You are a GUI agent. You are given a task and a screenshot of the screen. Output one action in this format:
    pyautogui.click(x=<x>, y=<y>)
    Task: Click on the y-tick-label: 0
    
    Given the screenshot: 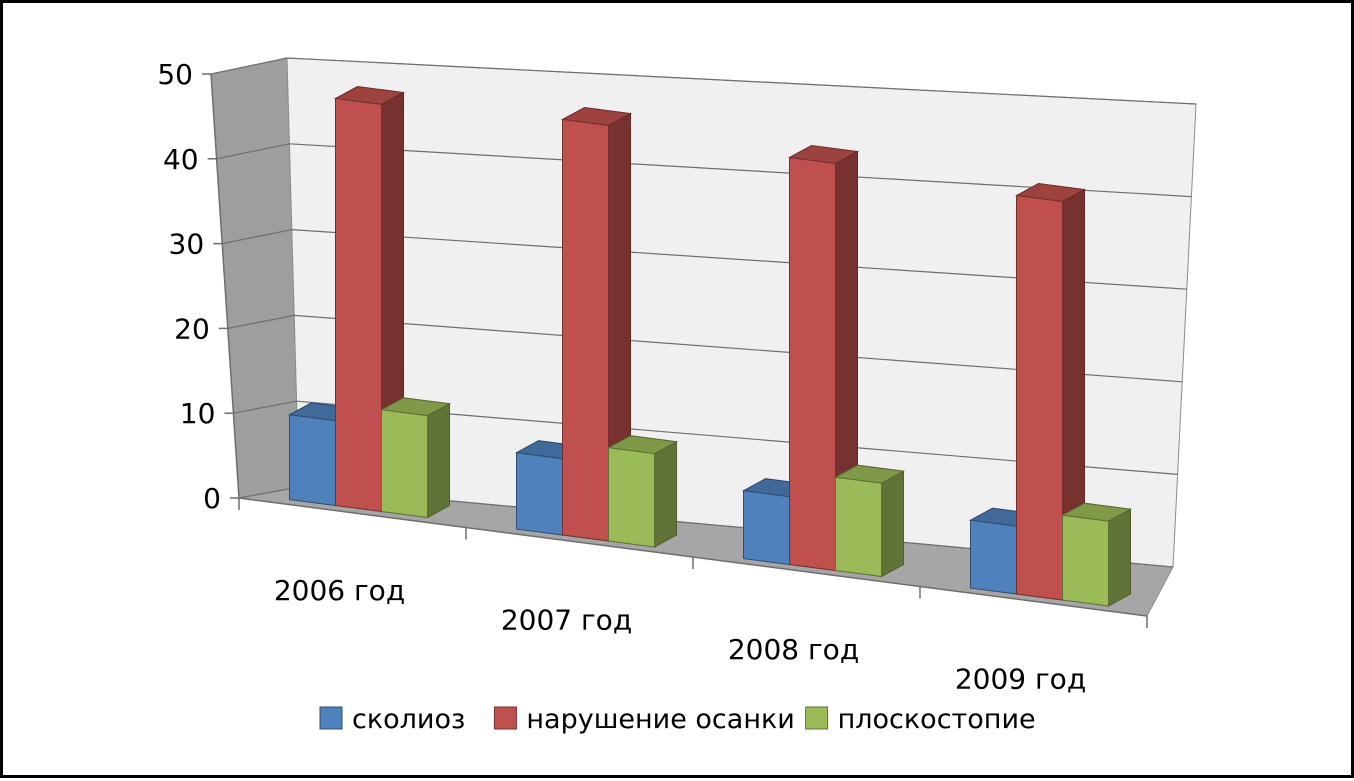 What is the action you would take?
    pyautogui.click(x=212, y=498)
    